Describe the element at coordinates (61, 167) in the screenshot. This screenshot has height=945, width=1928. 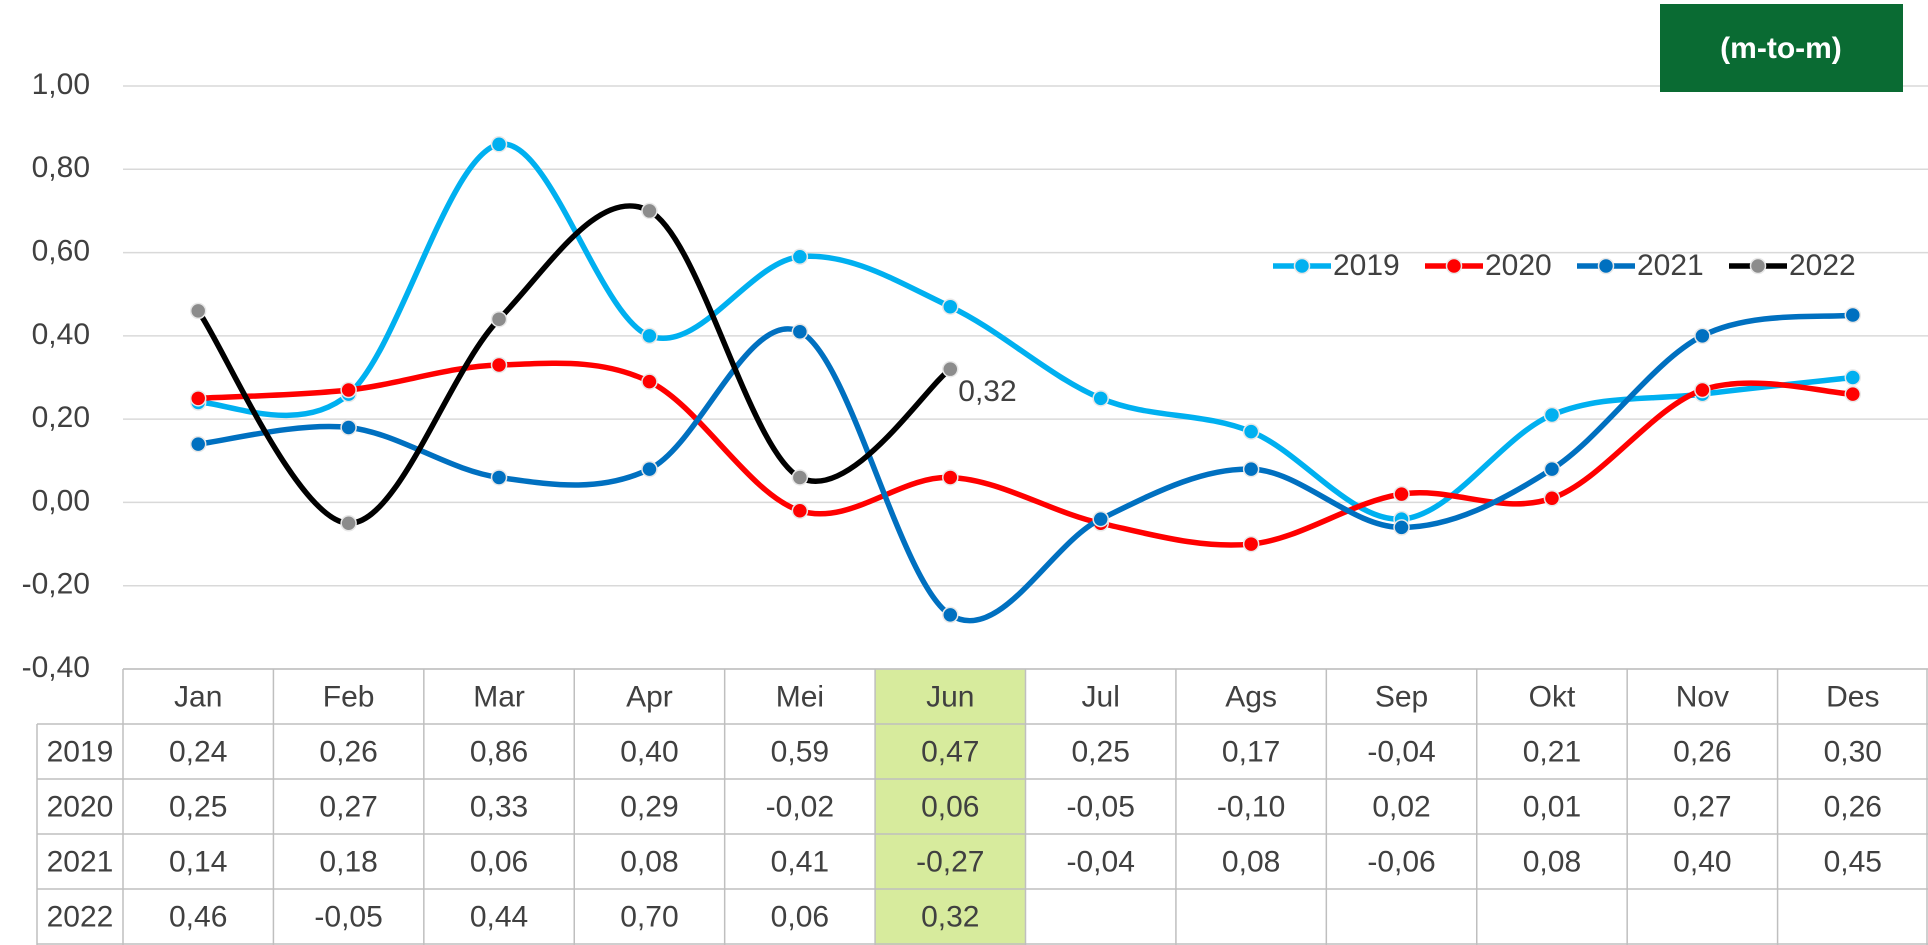
I see `y-tick-label: 0,80` at that location.